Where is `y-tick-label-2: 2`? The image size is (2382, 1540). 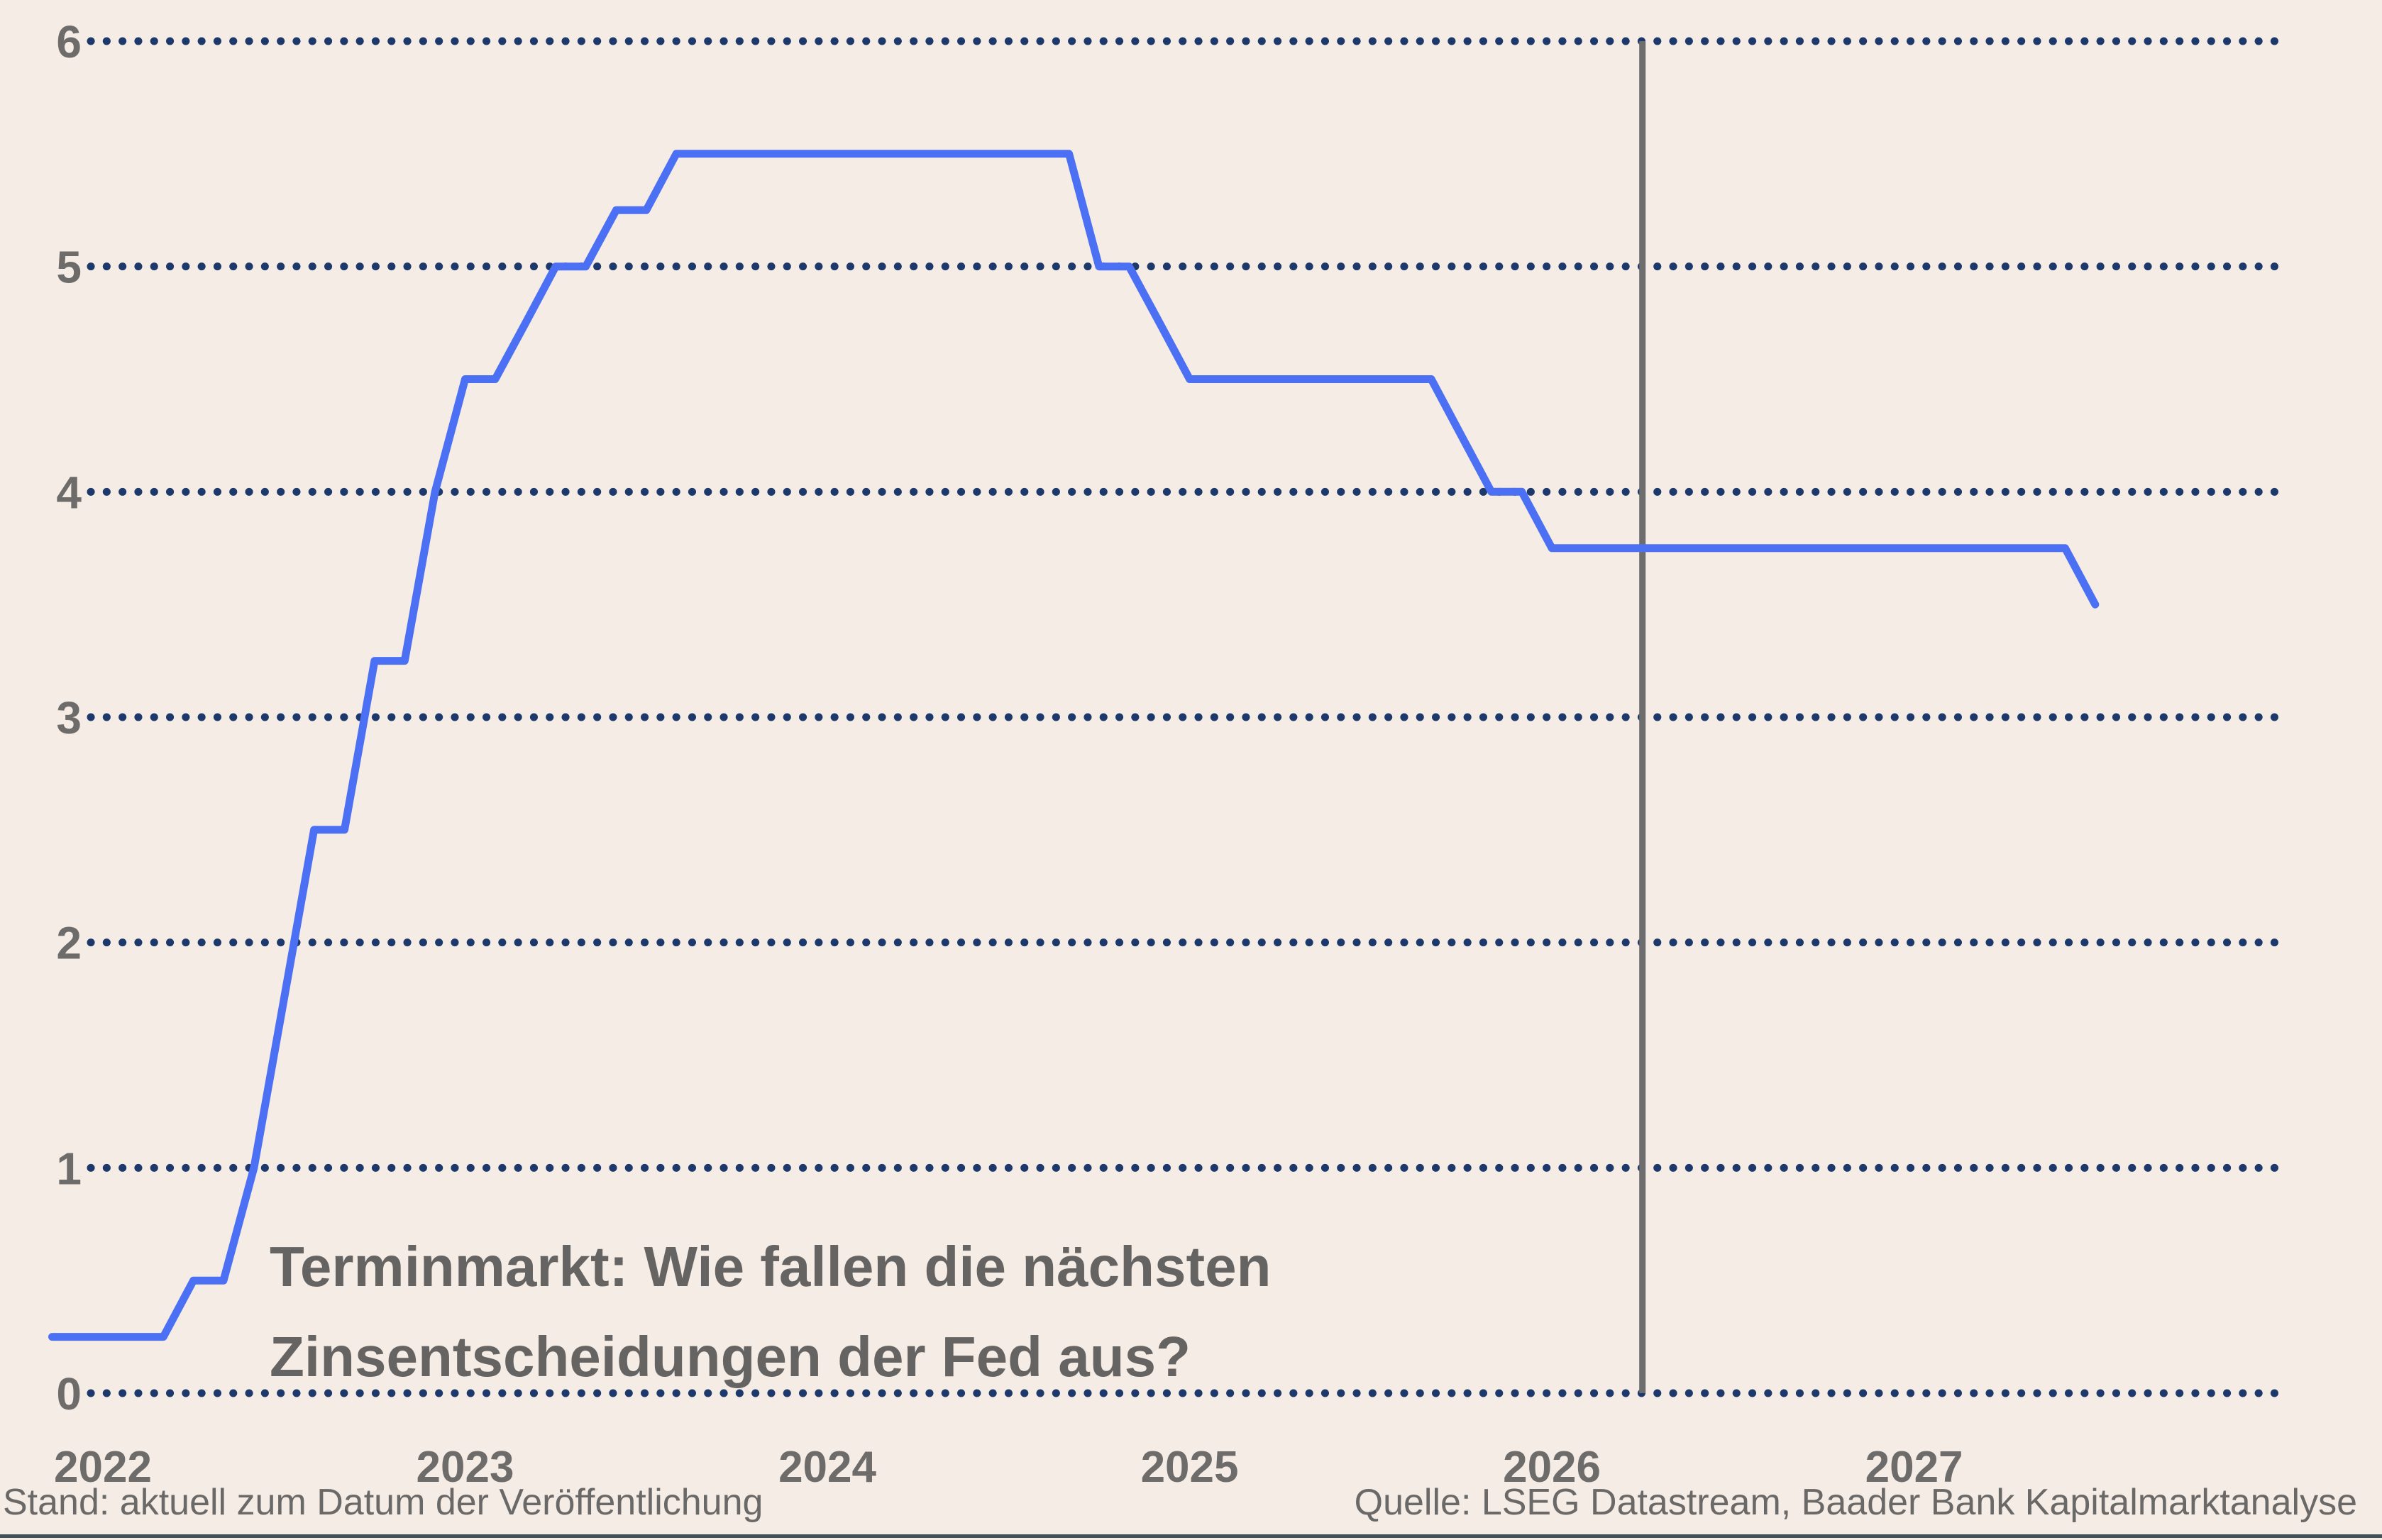
y-tick-label-2: 2 is located at coordinates (69, 944).